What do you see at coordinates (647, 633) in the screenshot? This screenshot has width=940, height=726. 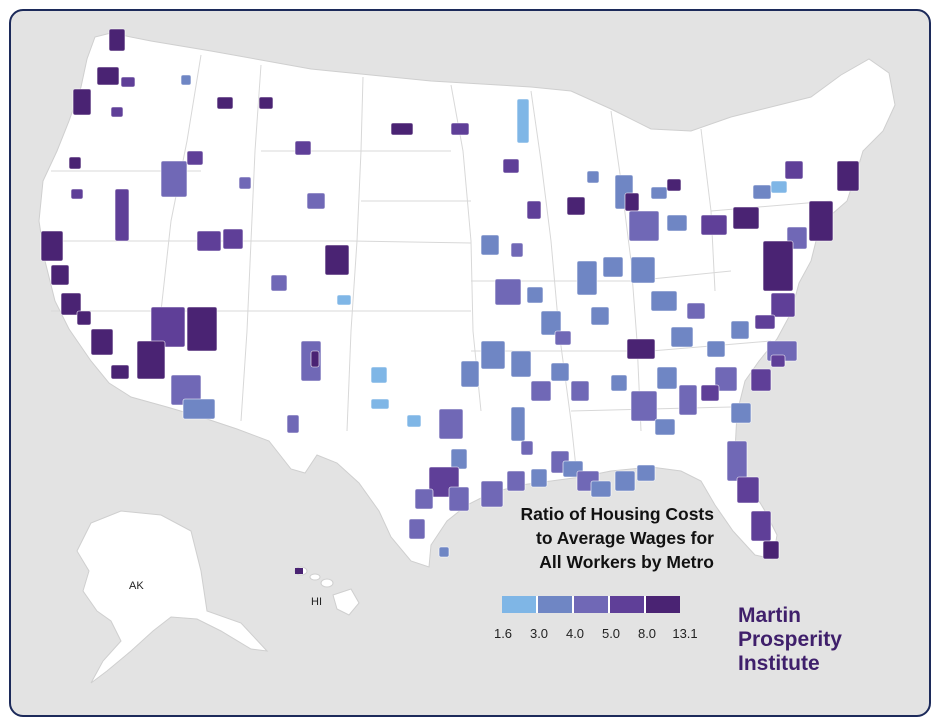 I see `legend-tick: 8.0` at bounding box center [647, 633].